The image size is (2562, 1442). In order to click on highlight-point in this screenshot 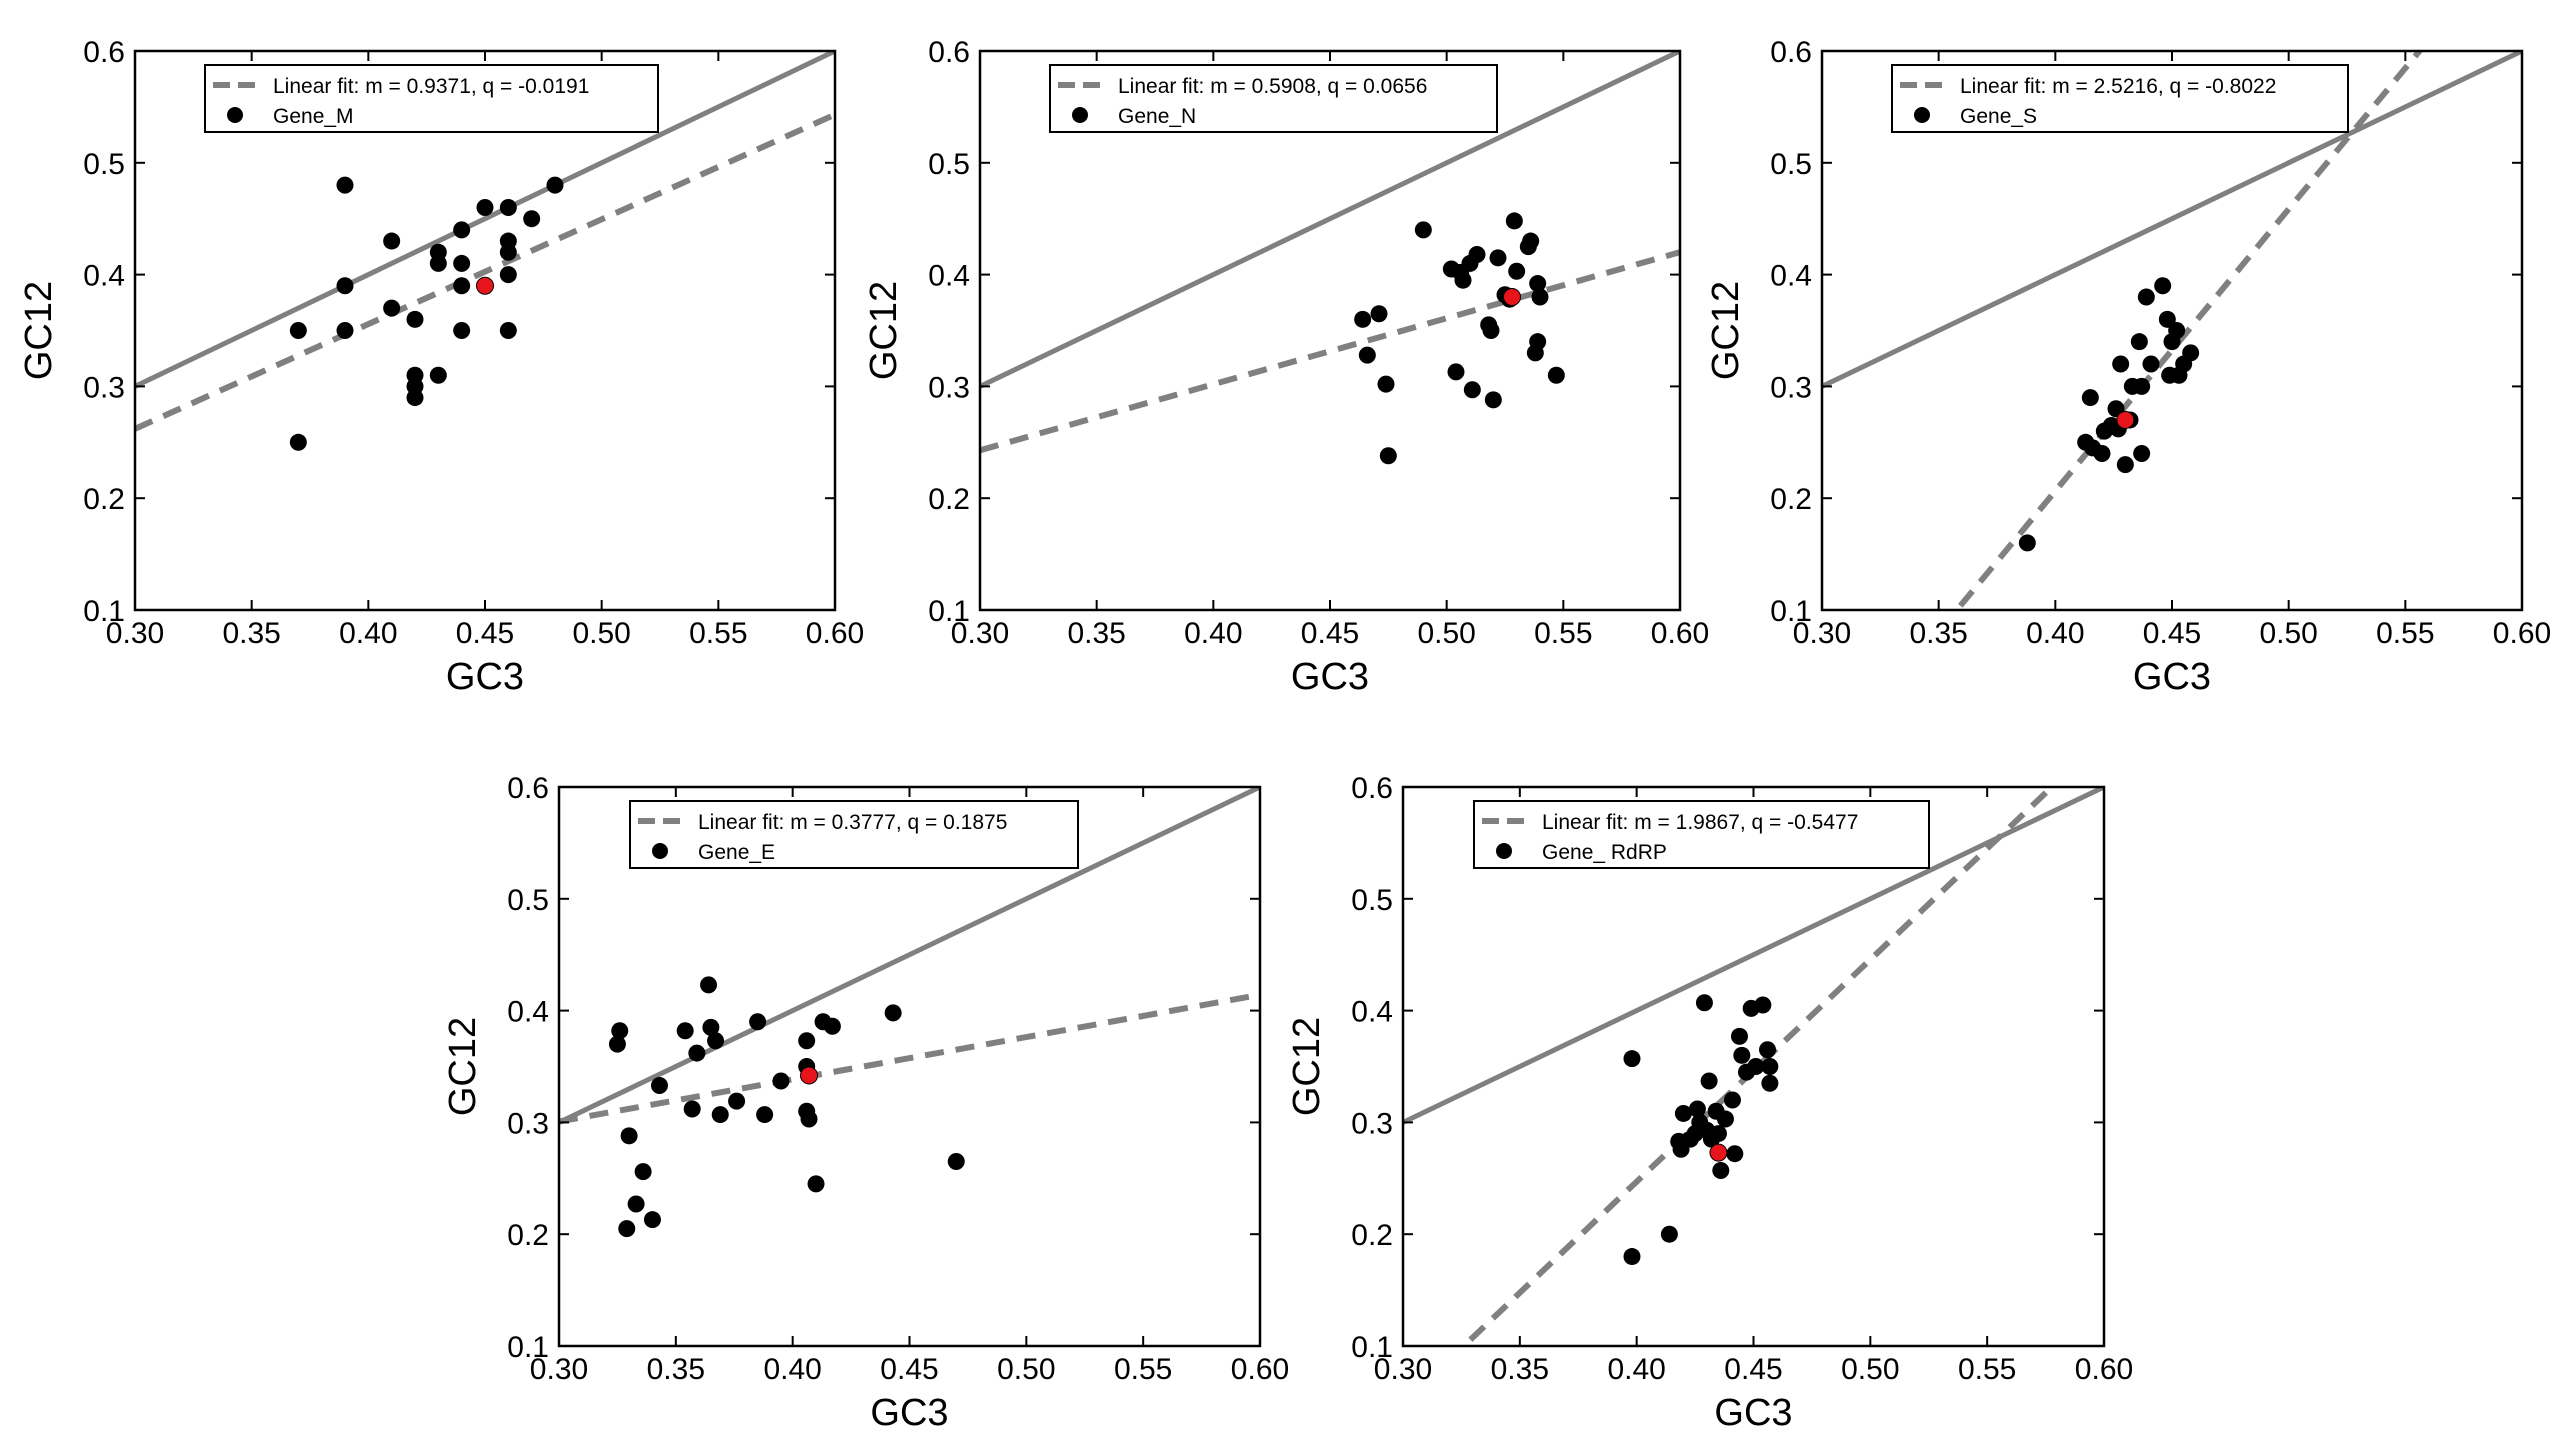, I will do `click(485, 285)`.